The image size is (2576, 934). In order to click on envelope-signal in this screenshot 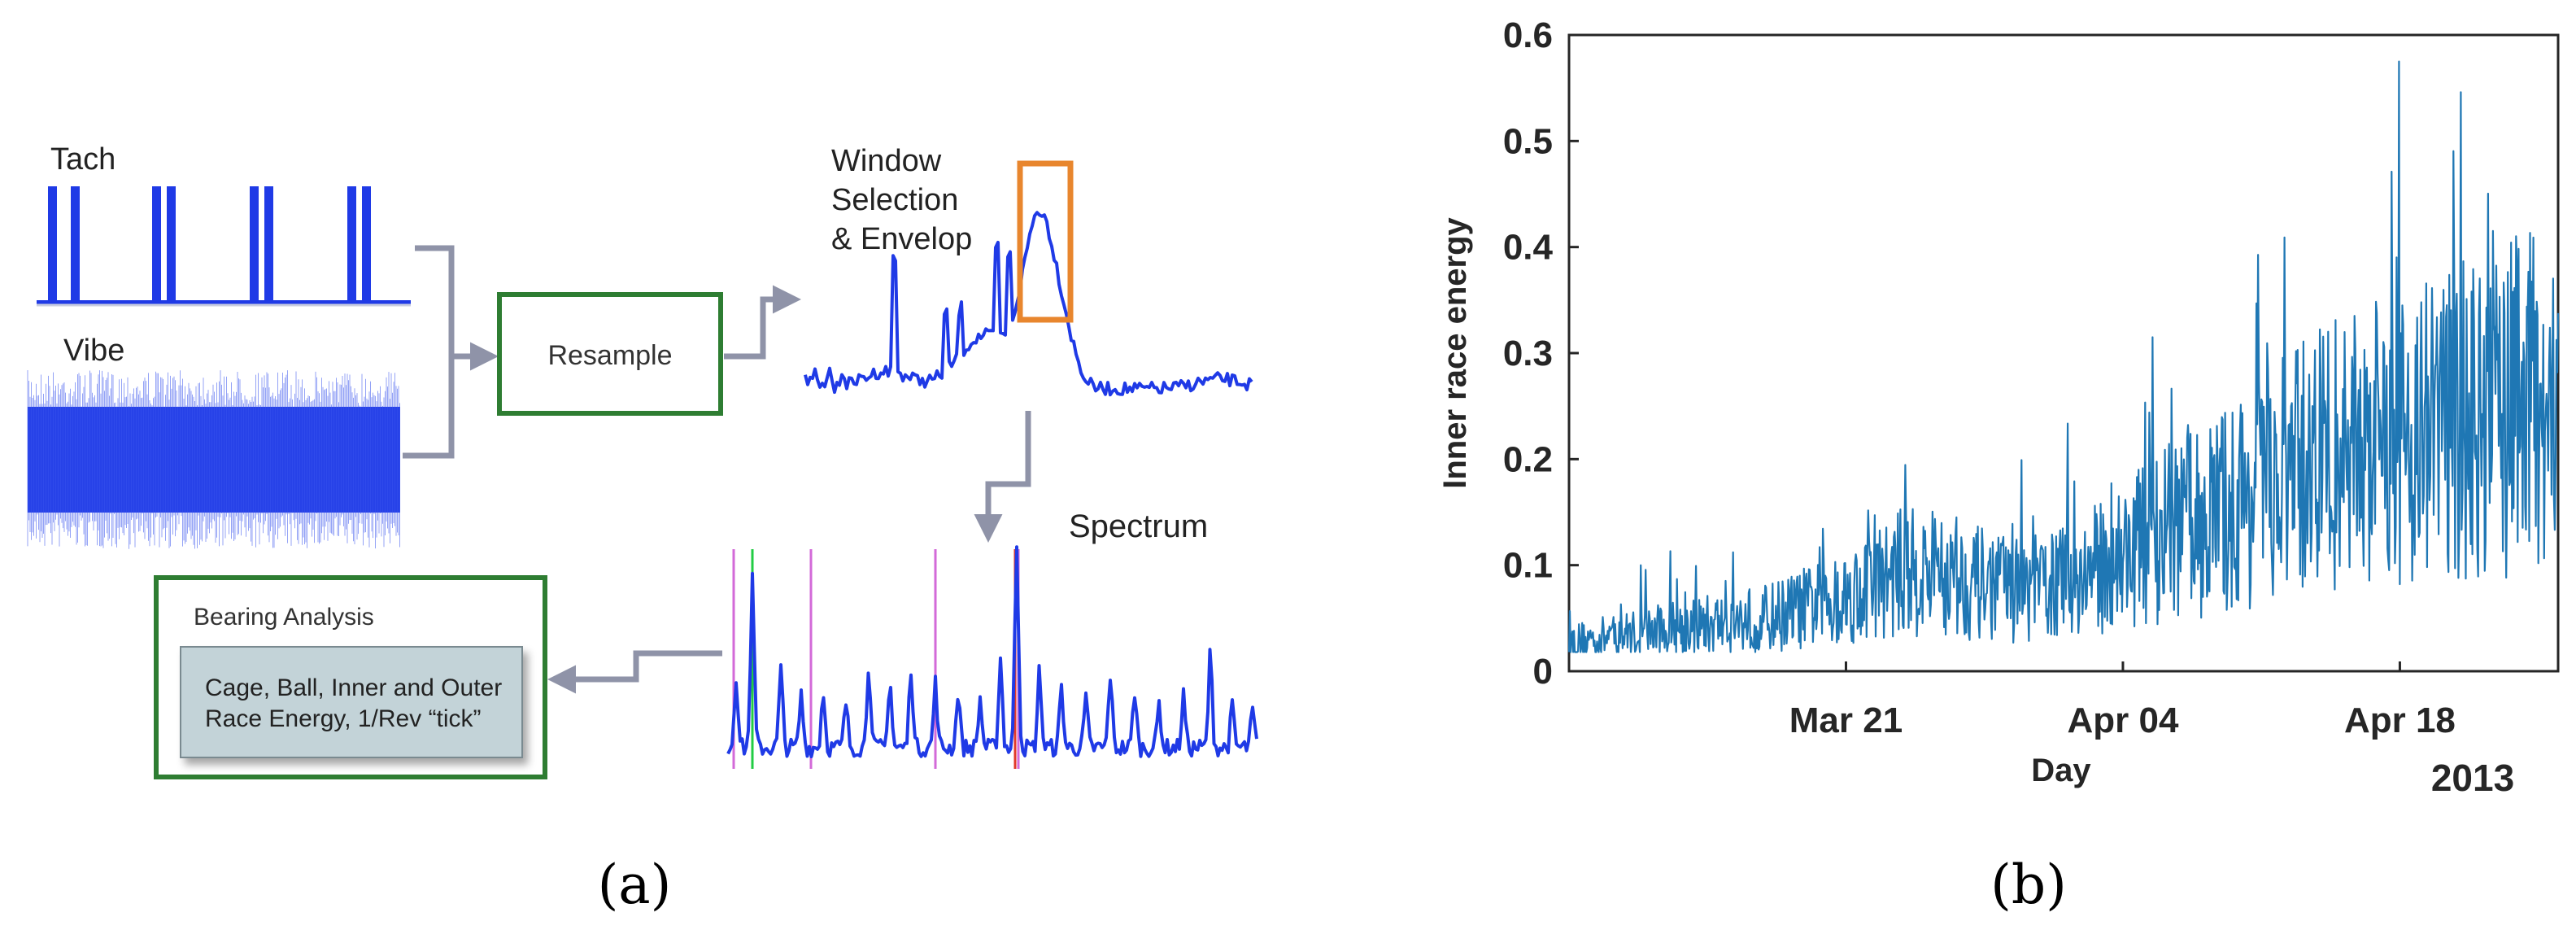, I will do `click(1028, 304)`.